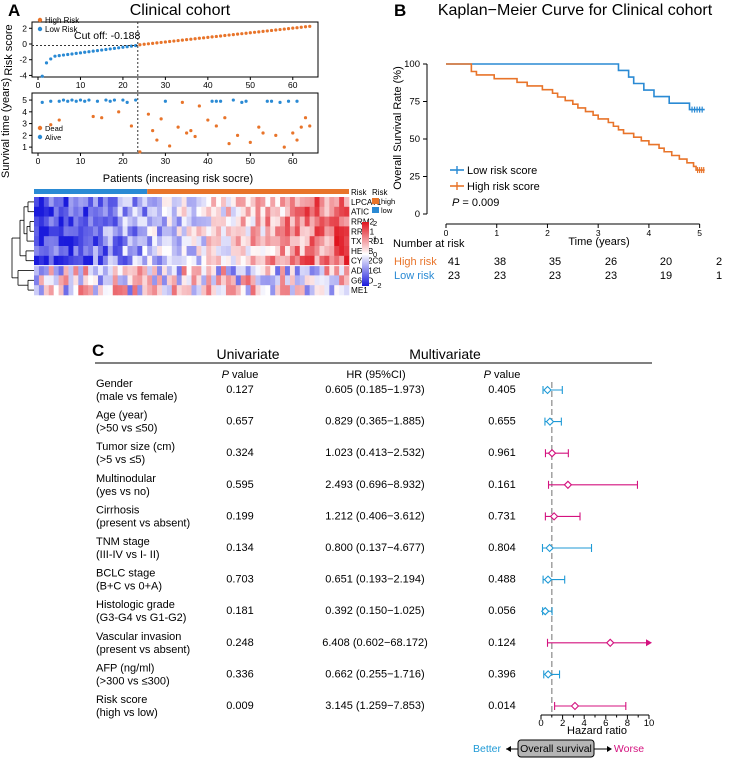 The width and height of the screenshot is (753, 763). I want to click on surv-xtick-label: 40, so click(208, 161).